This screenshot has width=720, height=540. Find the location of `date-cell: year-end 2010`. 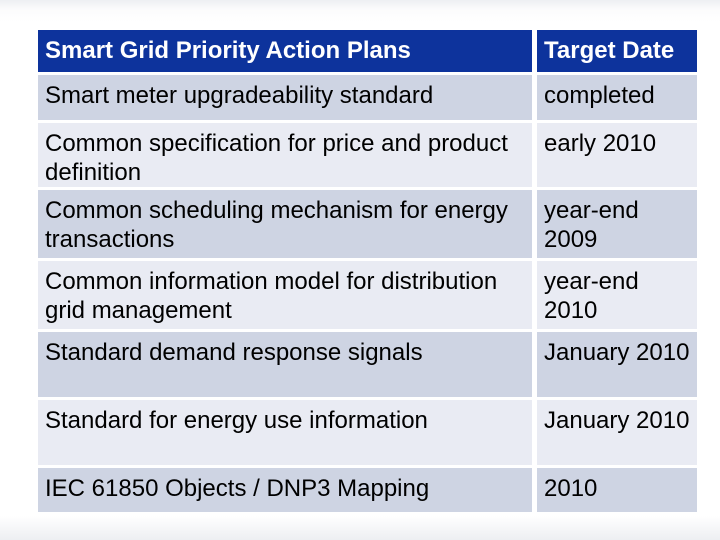

date-cell: year-end 2010 is located at coordinates (617, 295).